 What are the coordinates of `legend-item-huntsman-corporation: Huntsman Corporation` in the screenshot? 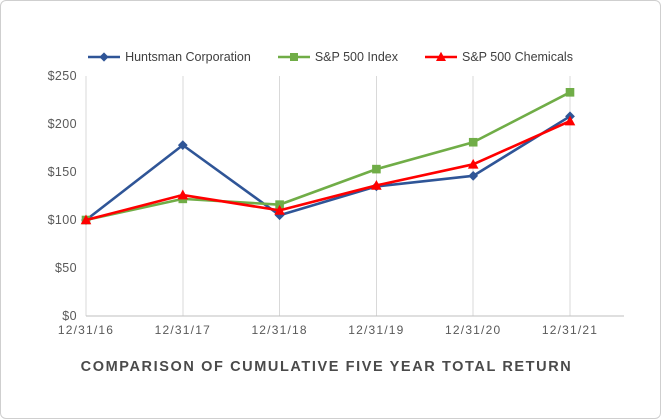 It's located at (169, 57).